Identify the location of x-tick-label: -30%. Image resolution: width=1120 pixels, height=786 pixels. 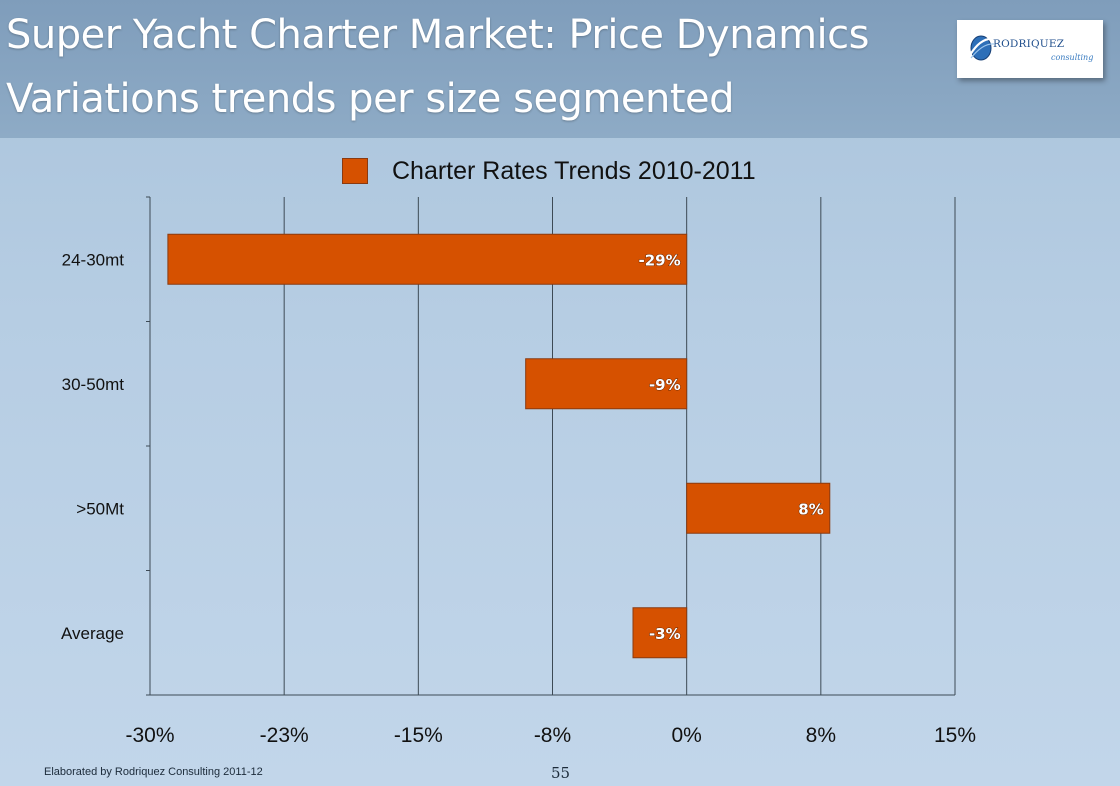
(149, 735).